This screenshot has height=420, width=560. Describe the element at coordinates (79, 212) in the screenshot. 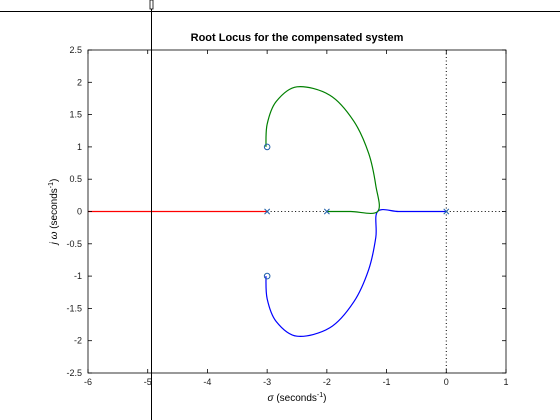

I see `y-tick-label: 0` at that location.